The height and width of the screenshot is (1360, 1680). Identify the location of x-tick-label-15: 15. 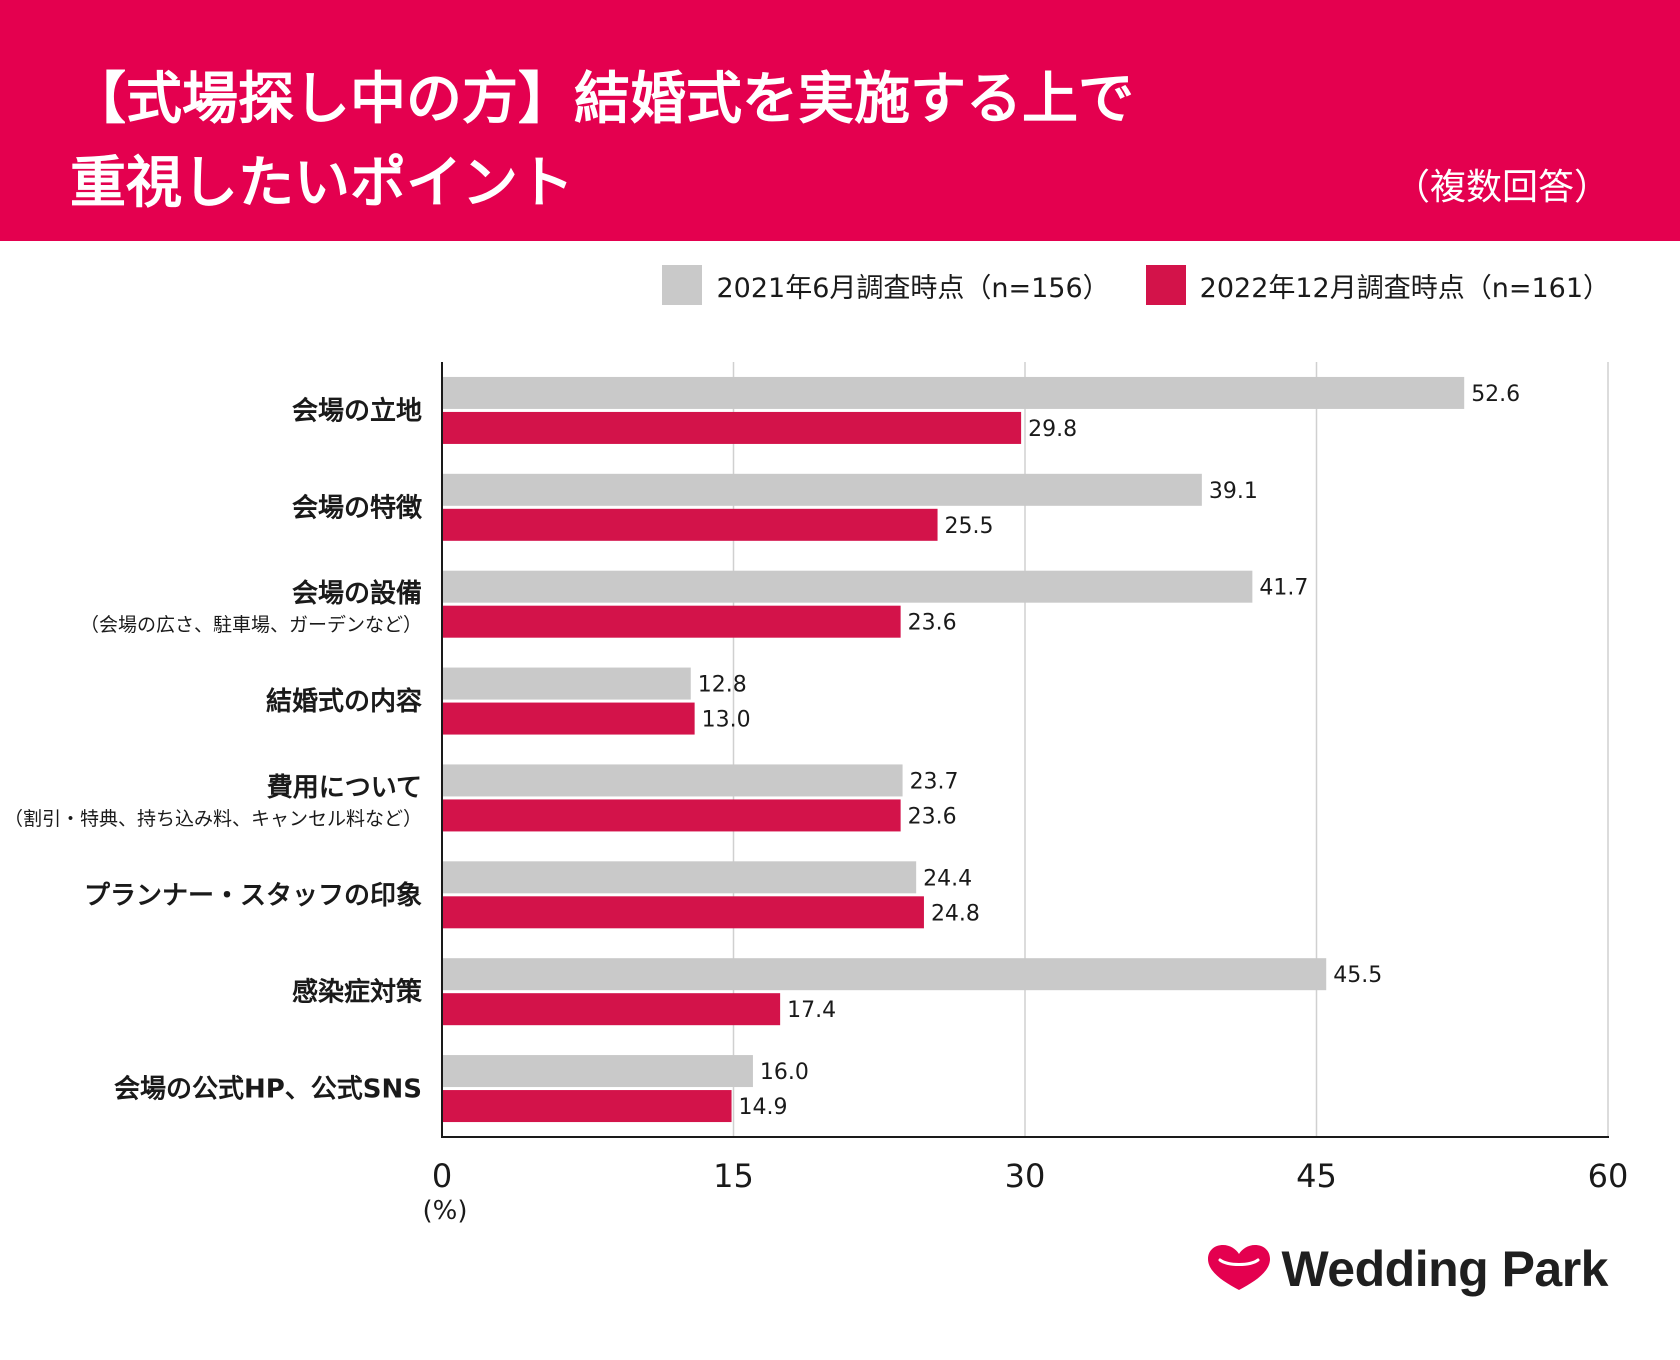
(733, 1176).